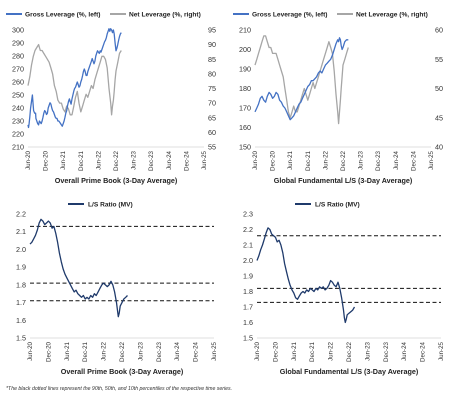 This screenshot has height=400, width=454. What do you see at coordinates (212, 88) in the screenshot?
I see `y-tick-label-right: 75` at bounding box center [212, 88].